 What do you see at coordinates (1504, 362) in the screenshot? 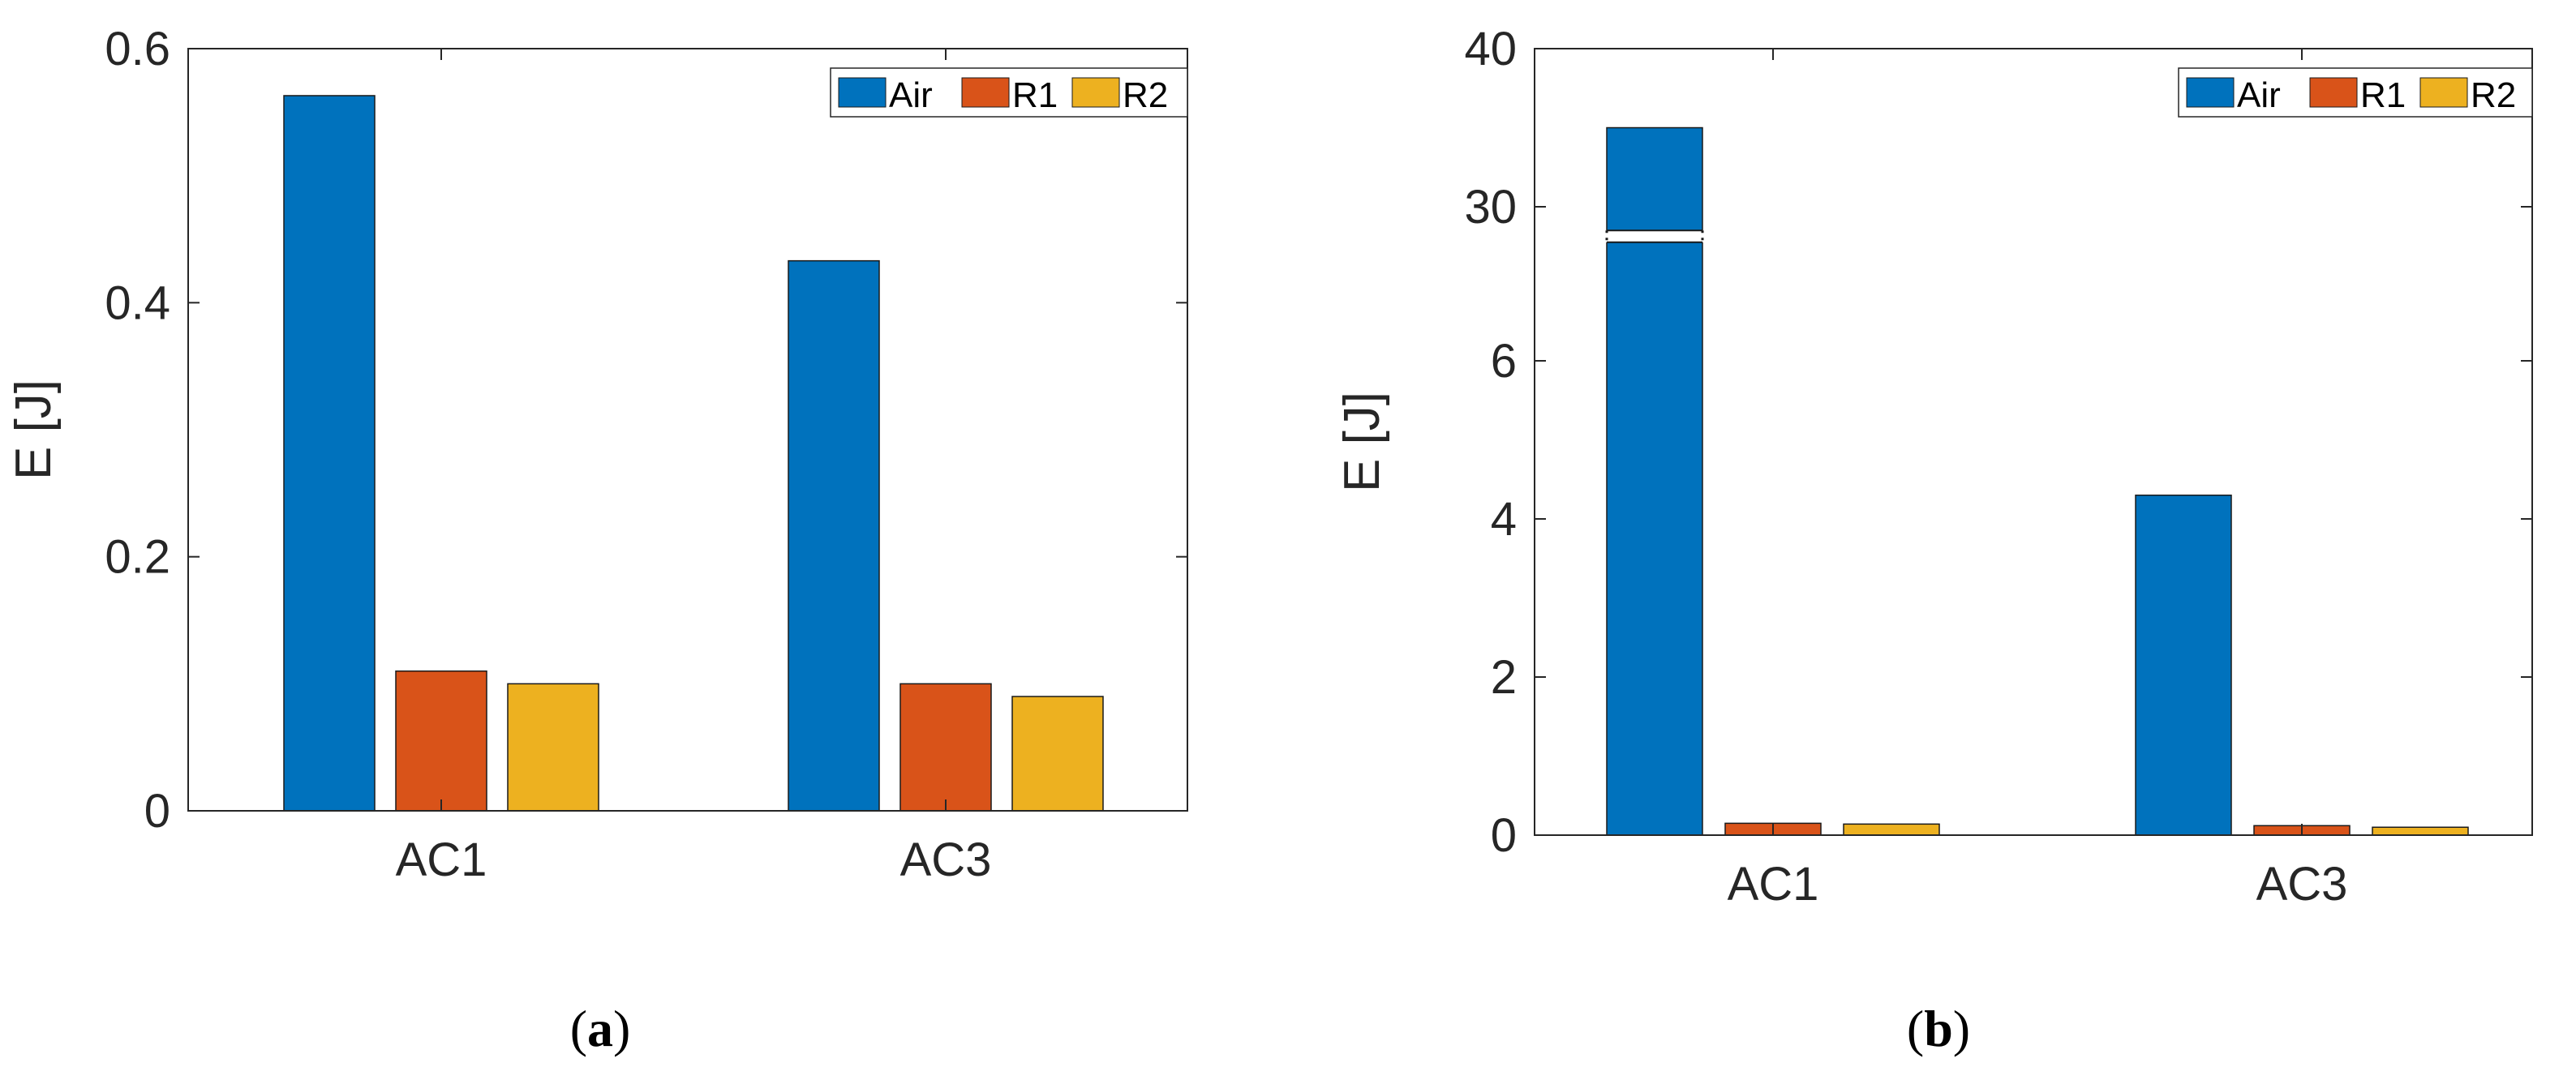
I see `y-tick-label: 6` at bounding box center [1504, 362].